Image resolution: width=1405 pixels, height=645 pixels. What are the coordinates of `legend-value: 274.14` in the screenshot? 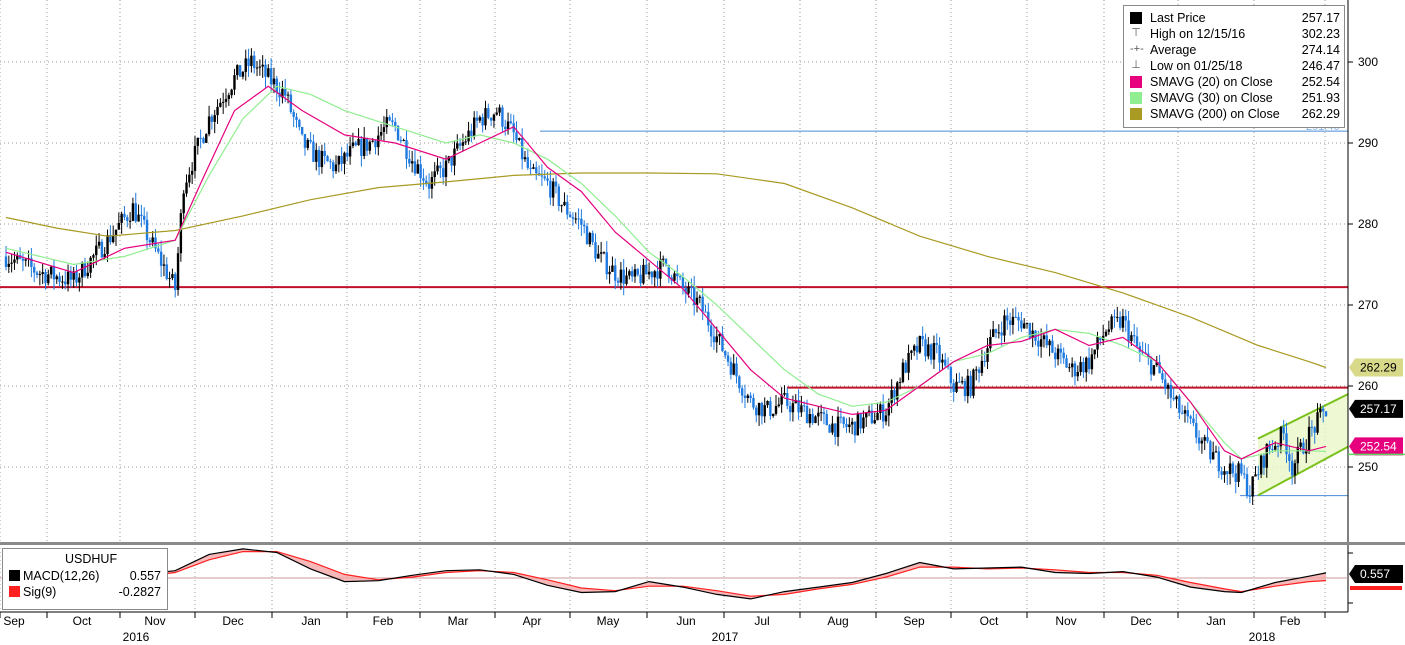 It's located at (1320, 50).